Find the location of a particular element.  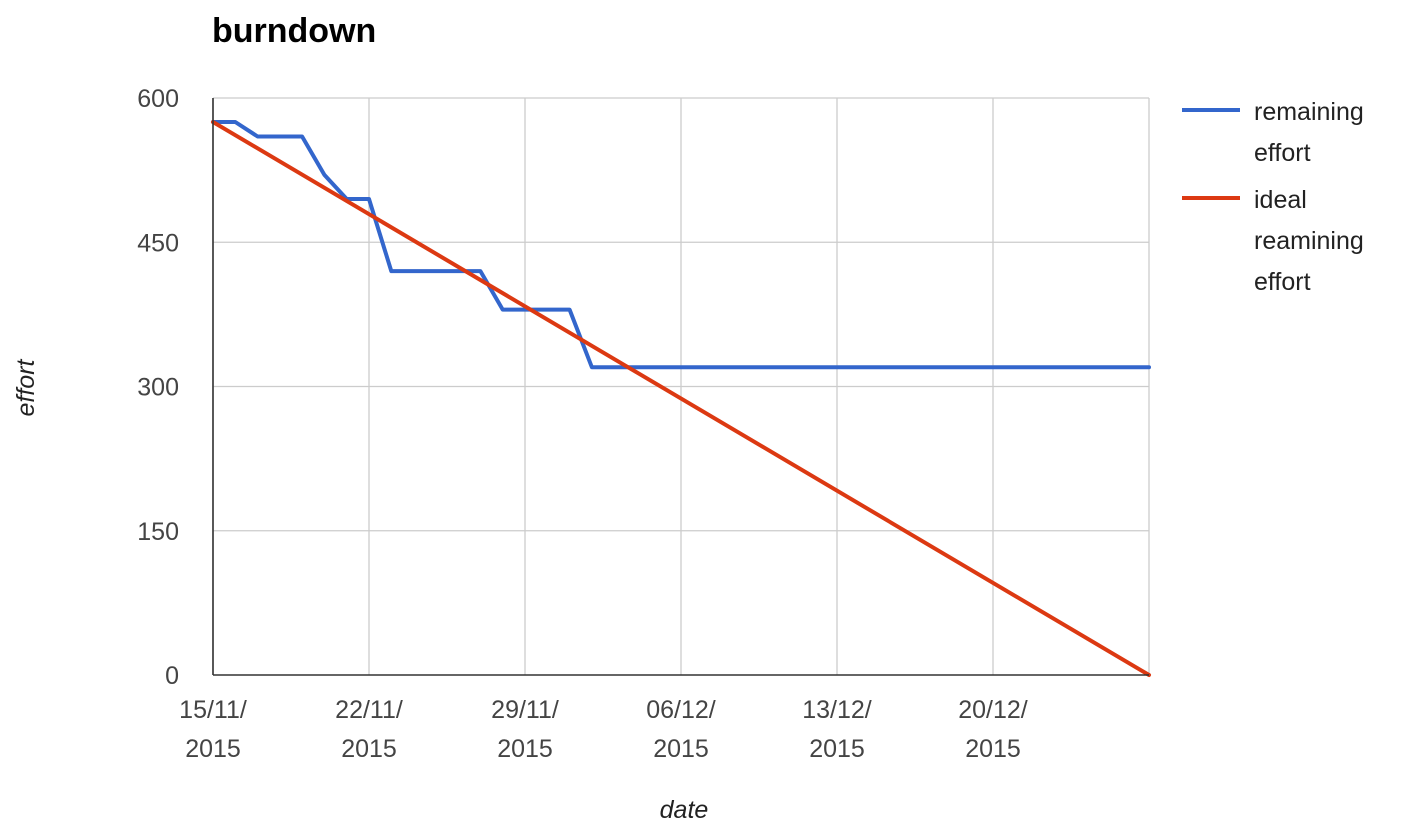

x-tick-label: 15/11/2015 is located at coordinates (213, 729).